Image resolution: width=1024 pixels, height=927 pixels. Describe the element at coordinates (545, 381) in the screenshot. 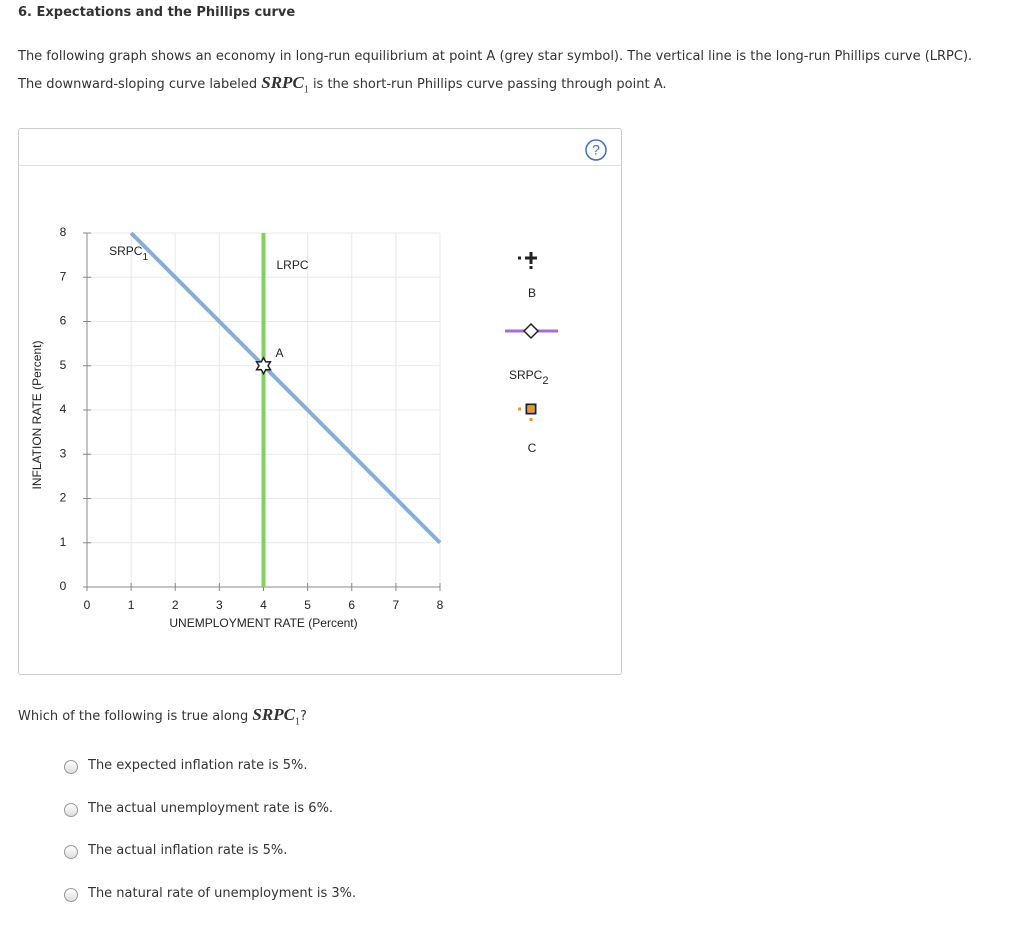

I see `subscript: 2` at that location.